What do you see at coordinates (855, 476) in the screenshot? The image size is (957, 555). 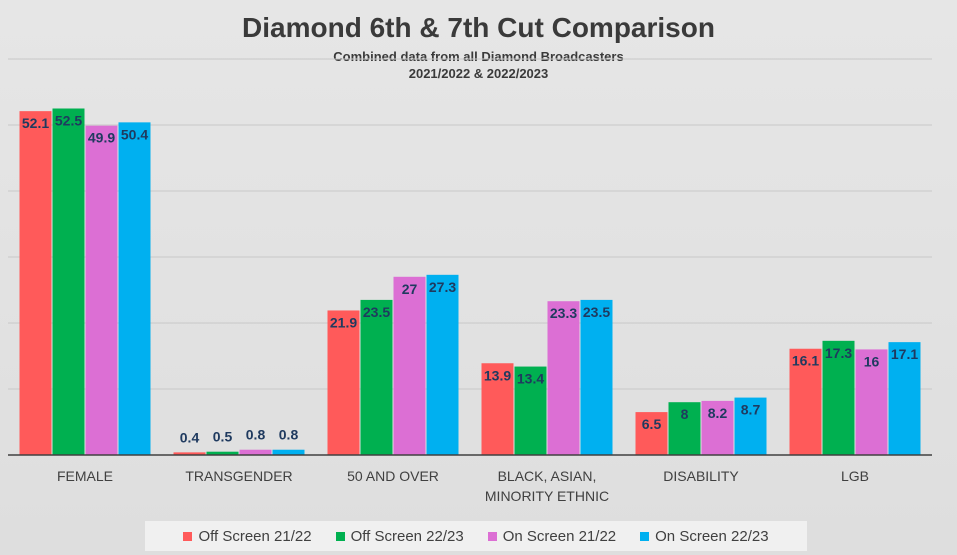 I see `category-label: LGB` at bounding box center [855, 476].